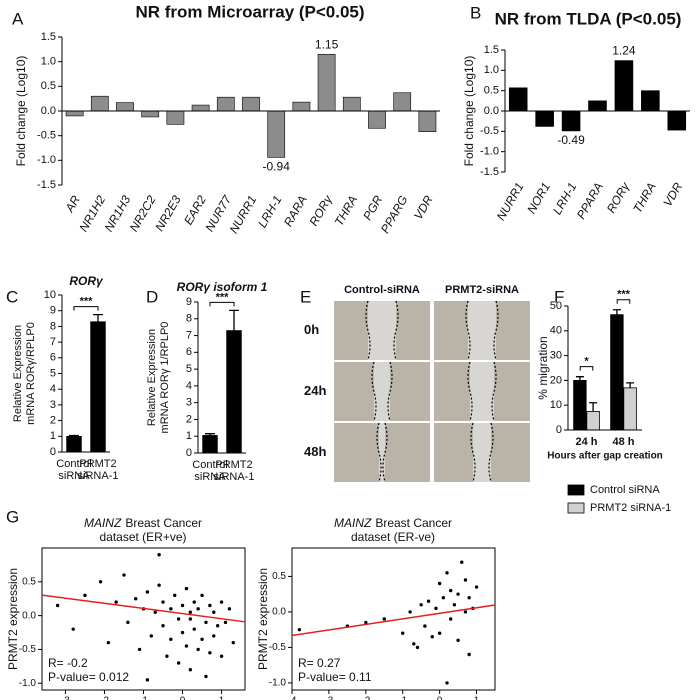  Describe the element at coordinates (393, 537) in the screenshot. I see `chart-title: dataset (ER-ve)` at that location.